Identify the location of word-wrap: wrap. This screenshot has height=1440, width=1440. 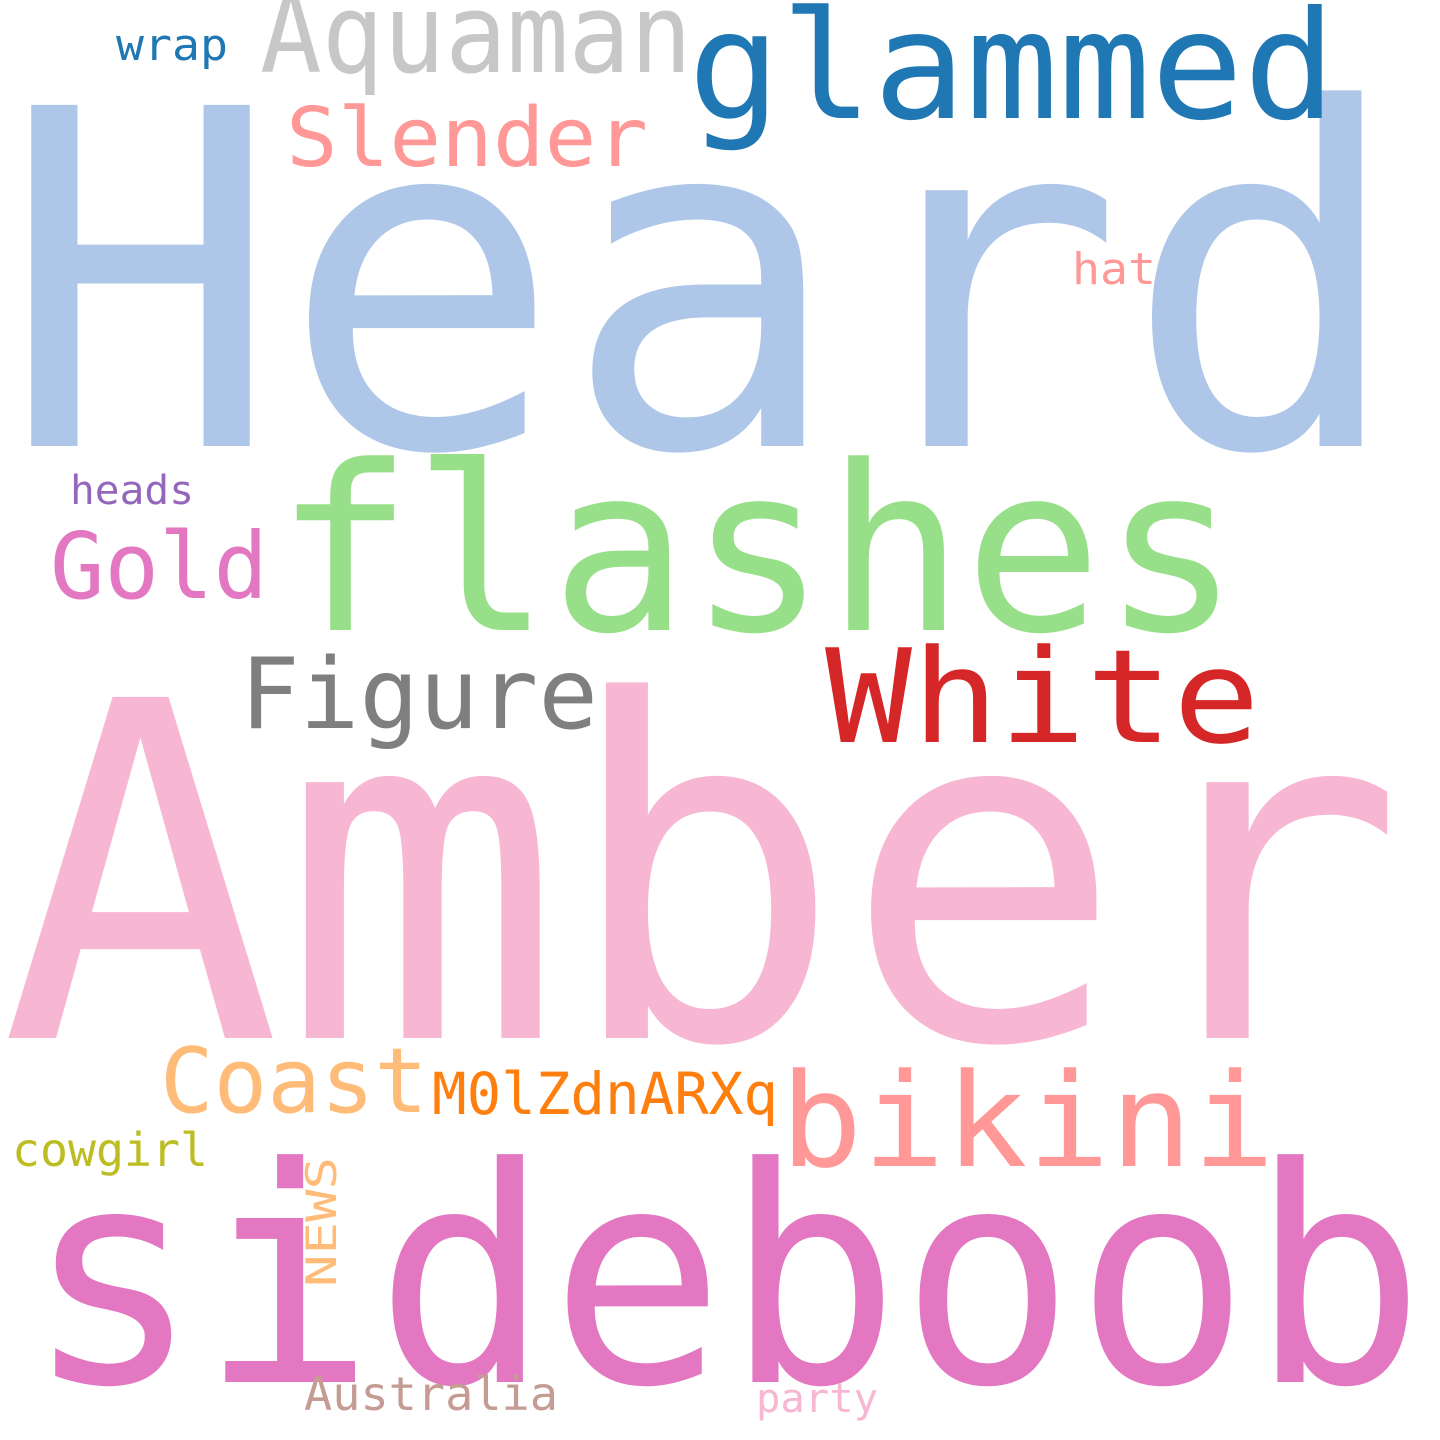
(172, 45).